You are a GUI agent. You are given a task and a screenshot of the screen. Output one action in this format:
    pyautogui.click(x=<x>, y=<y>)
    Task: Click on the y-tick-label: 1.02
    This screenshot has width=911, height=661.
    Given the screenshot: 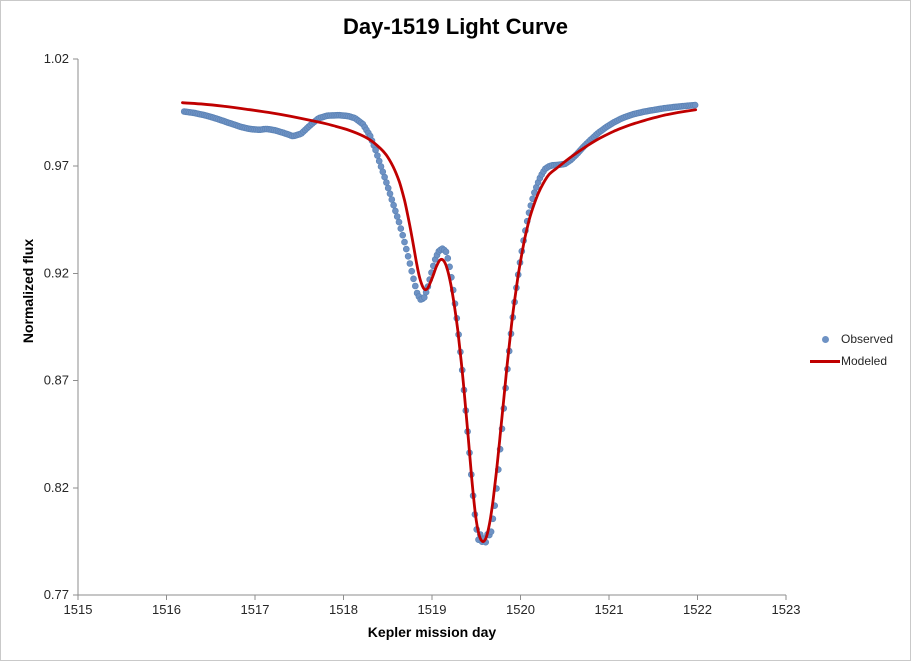 What is the action you would take?
    pyautogui.click(x=56, y=58)
    